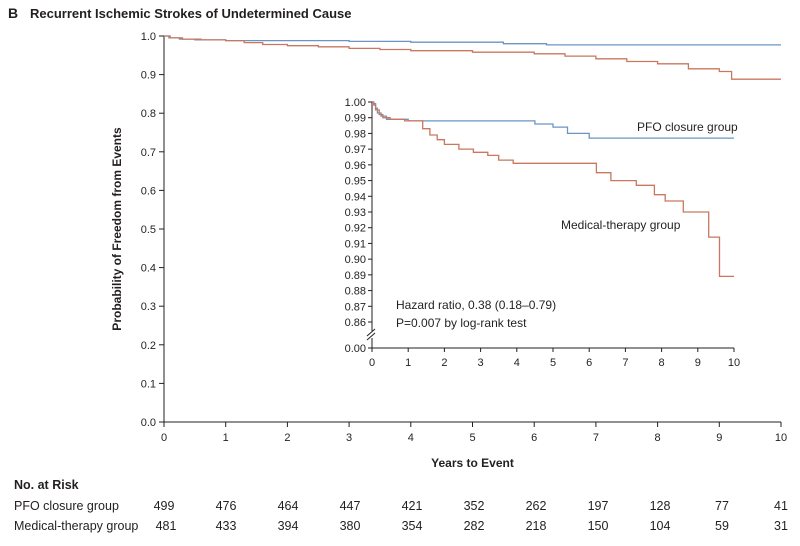 This screenshot has height=546, width=800. I want to click on risk-value: 499, so click(164, 506).